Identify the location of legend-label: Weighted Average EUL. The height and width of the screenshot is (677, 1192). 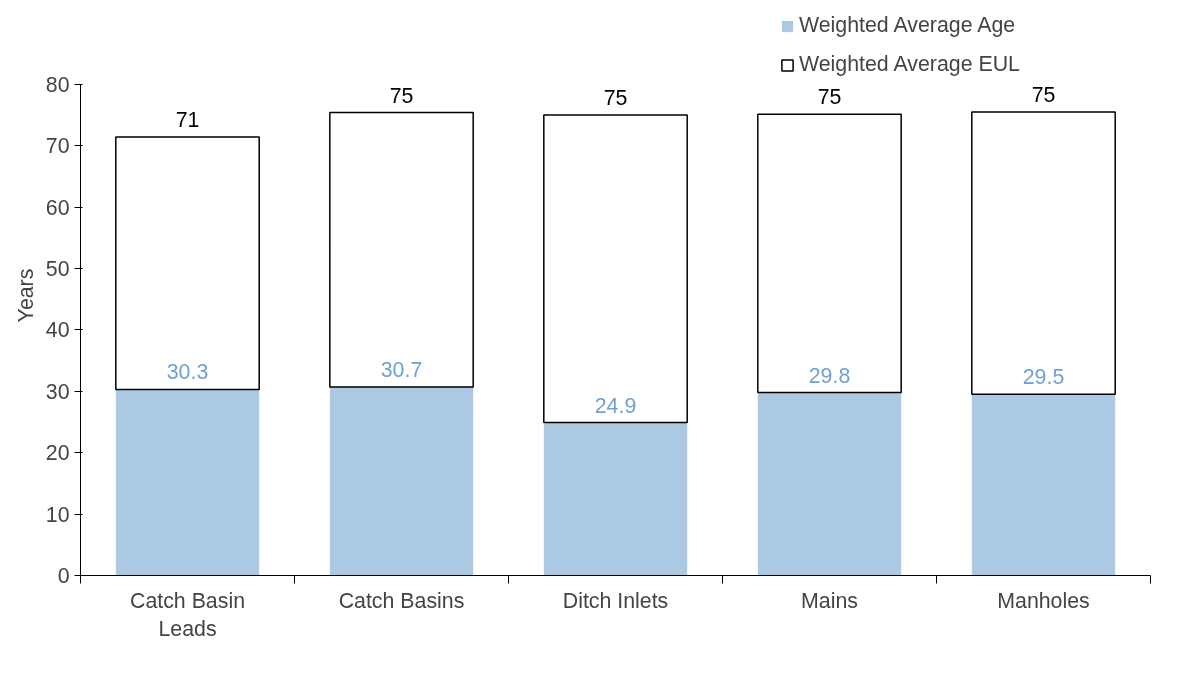
(909, 64).